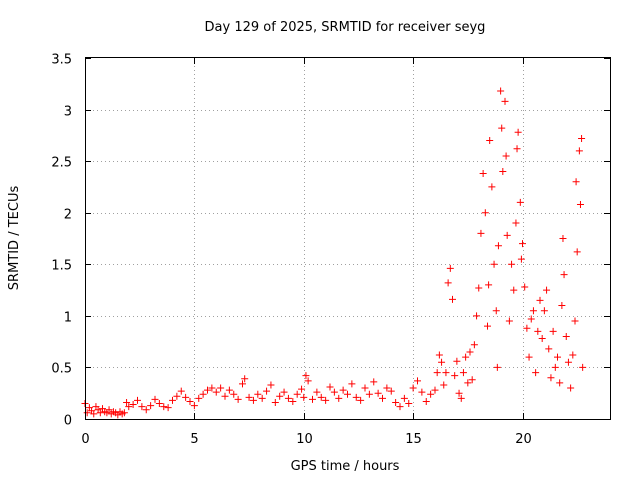  I want to click on y-tick-label: 3, so click(68, 112).